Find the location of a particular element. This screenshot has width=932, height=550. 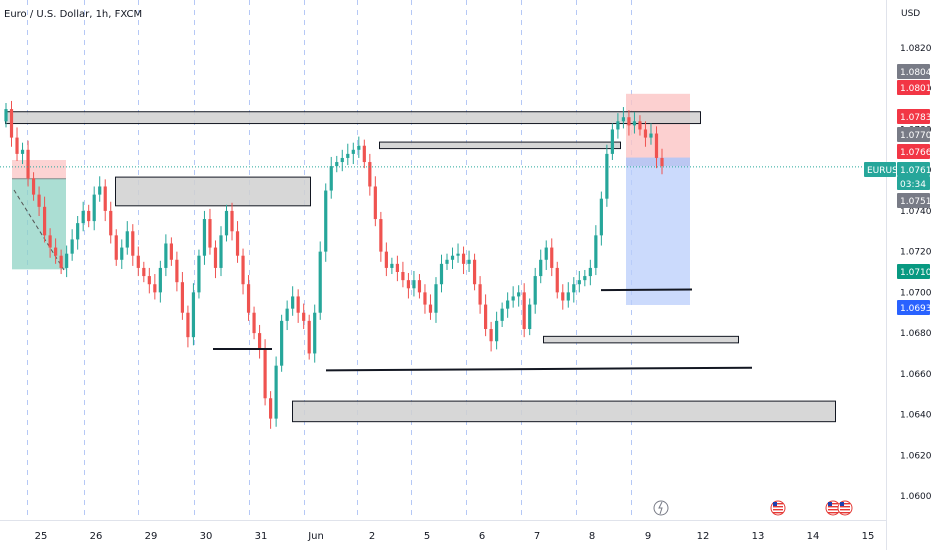

time-axis: 25 26 29 30 31 Jun 2 5 6 7 8 9 12 13 14 15 is located at coordinates (455, 536).